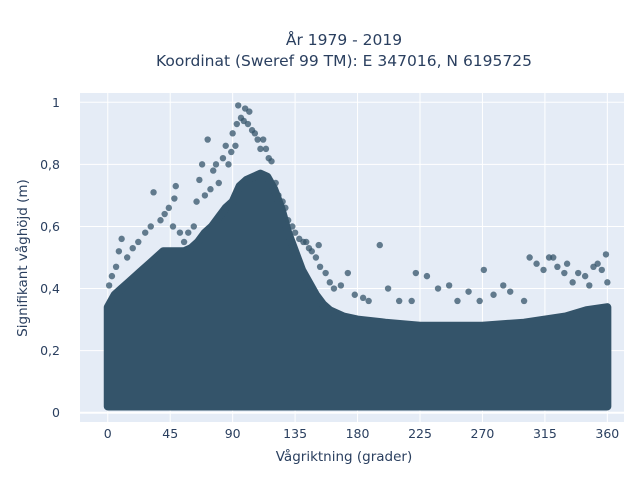  What do you see at coordinates (50, 257) in the screenshot?
I see `y-tick-labels: 0 0,2 0,4 0,6 0,8 1` at bounding box center [50, 257].